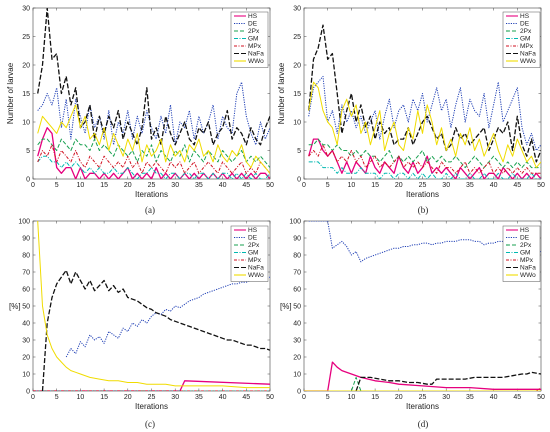 The width and height of the screenshot is (550, 432). I want to click on y-tick-label: 50, so click(297, 306).